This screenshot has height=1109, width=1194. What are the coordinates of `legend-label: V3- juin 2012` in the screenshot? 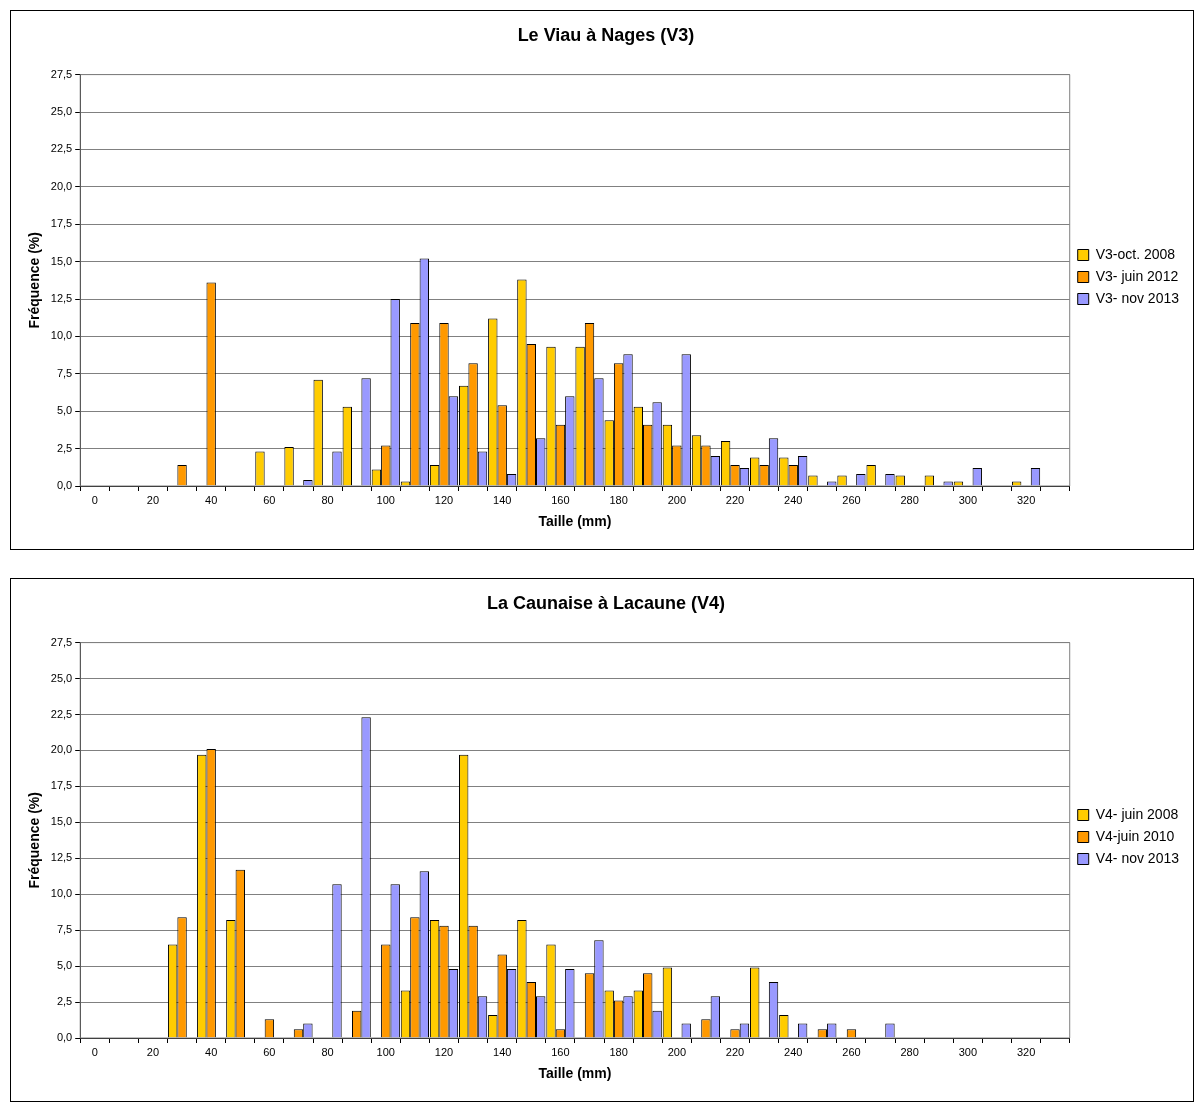 It's located at (1137, 275).